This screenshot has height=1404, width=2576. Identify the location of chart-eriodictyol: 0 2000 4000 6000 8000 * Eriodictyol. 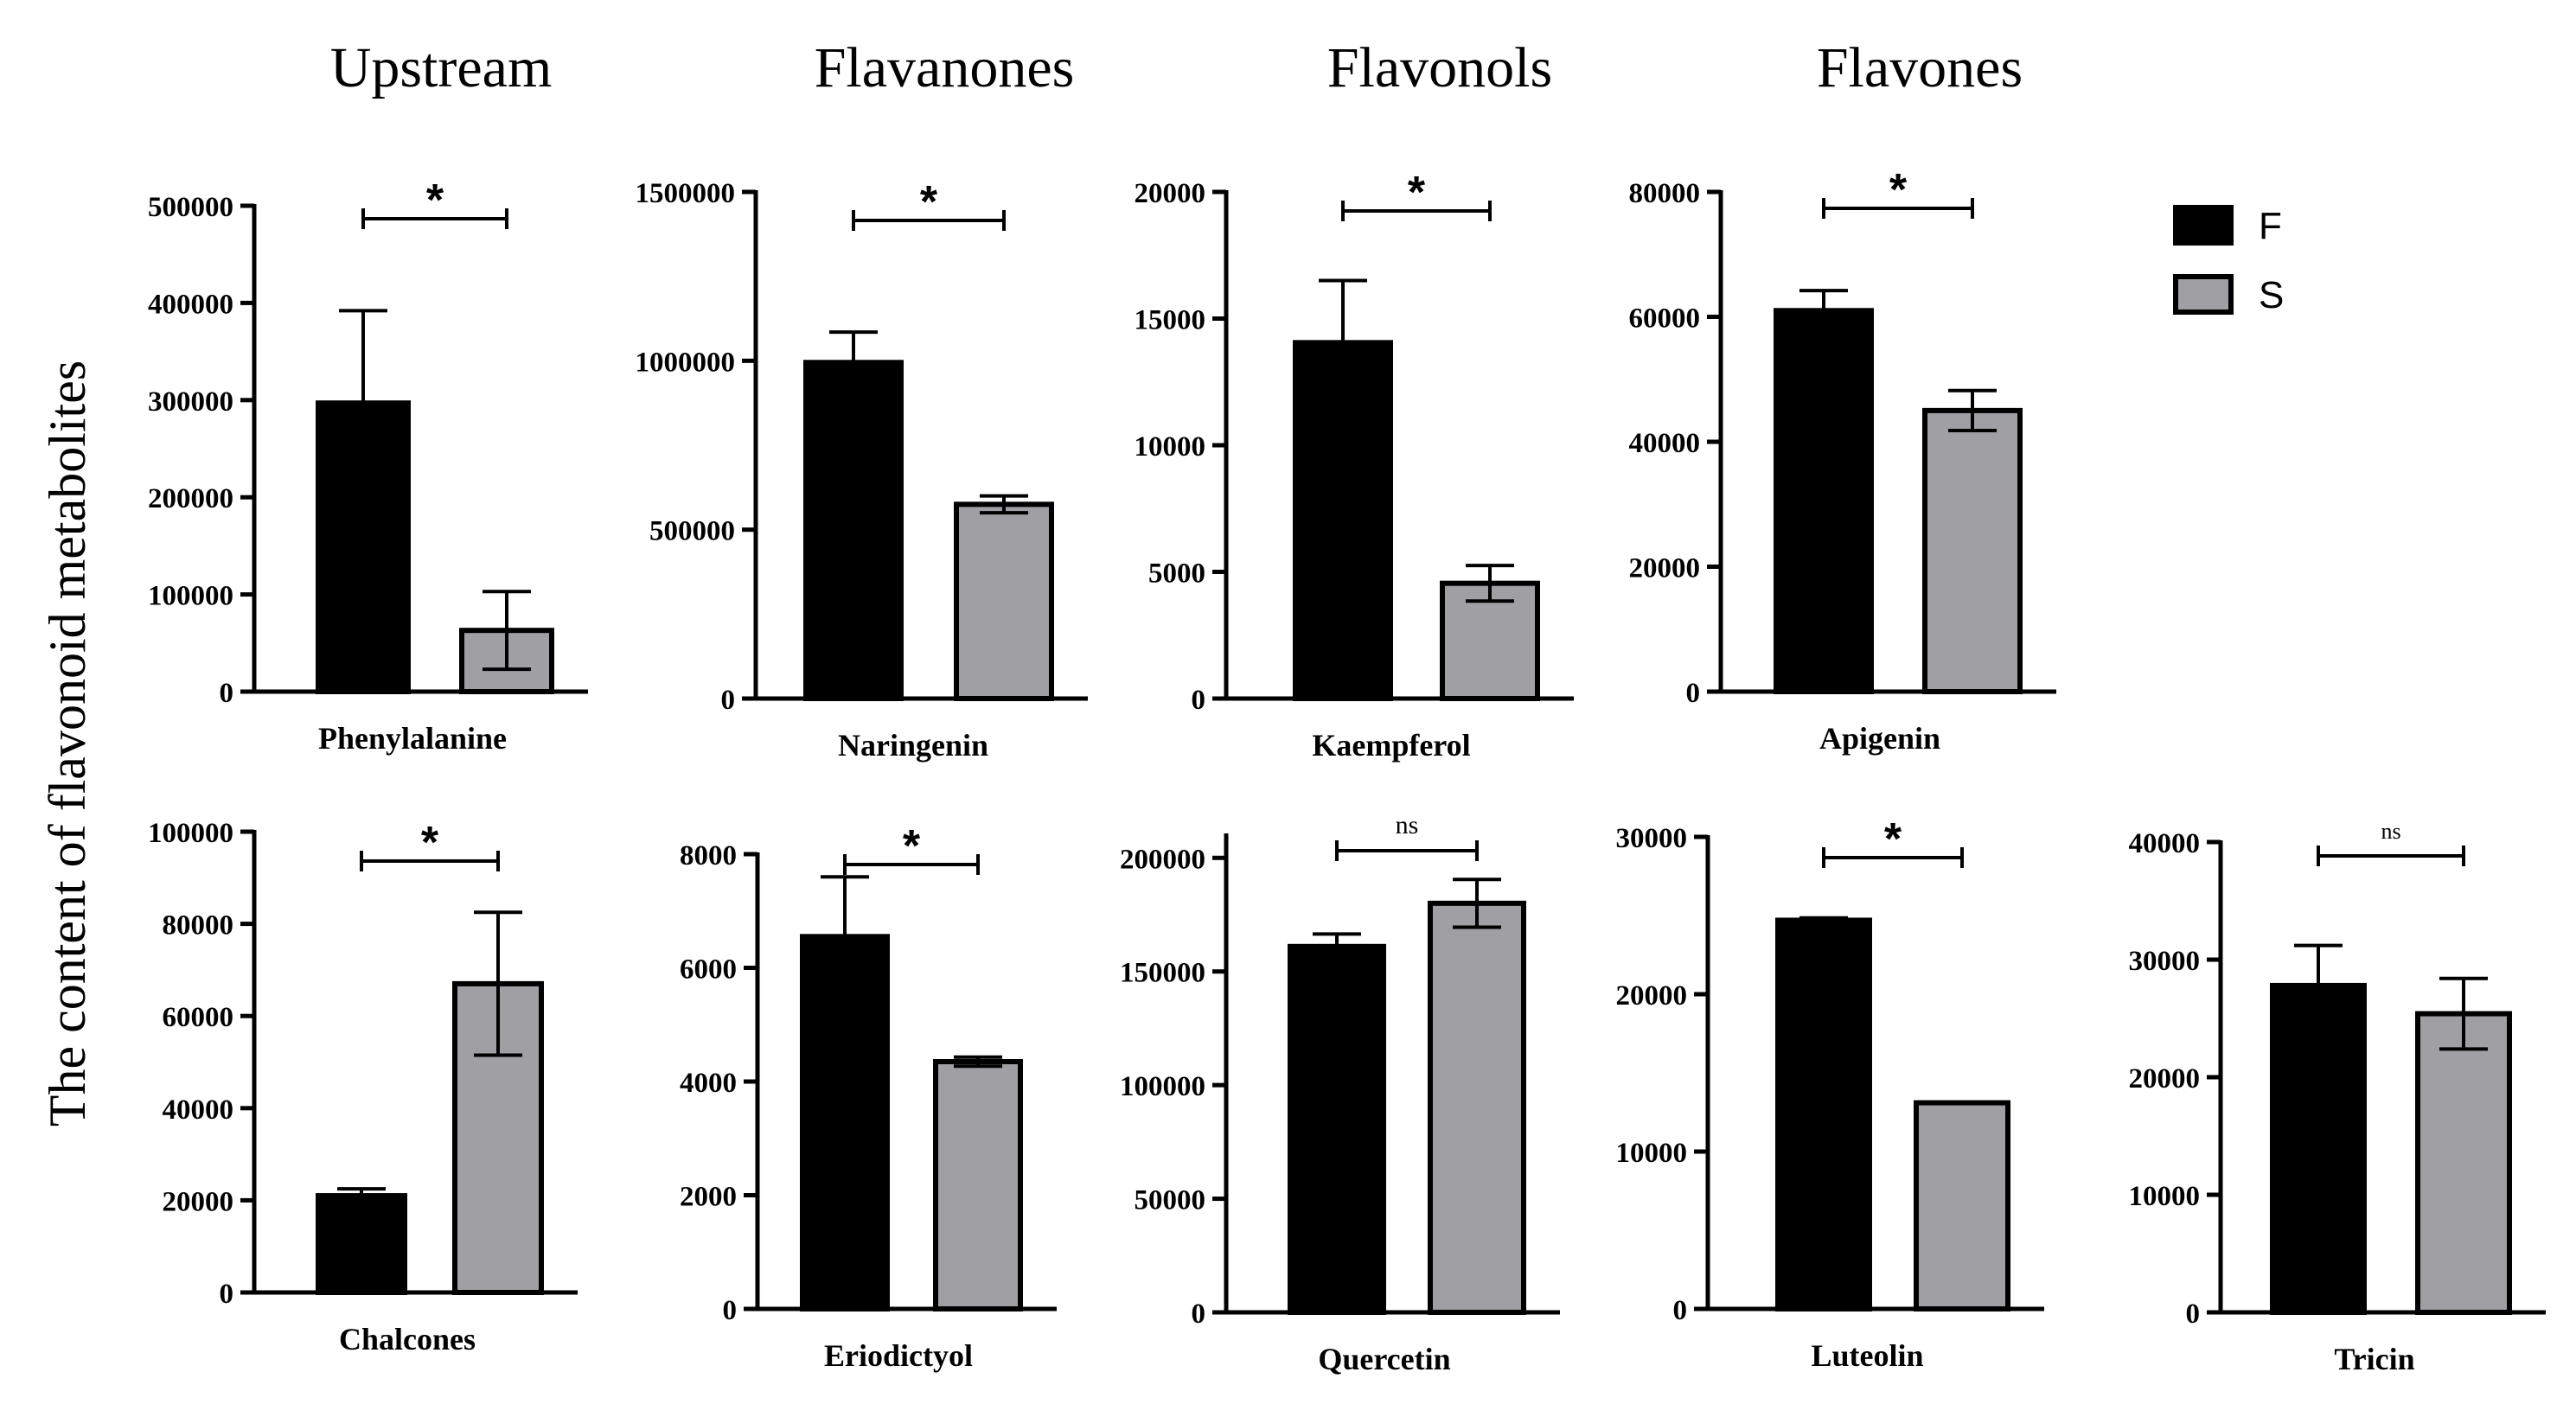
(869, 1097).